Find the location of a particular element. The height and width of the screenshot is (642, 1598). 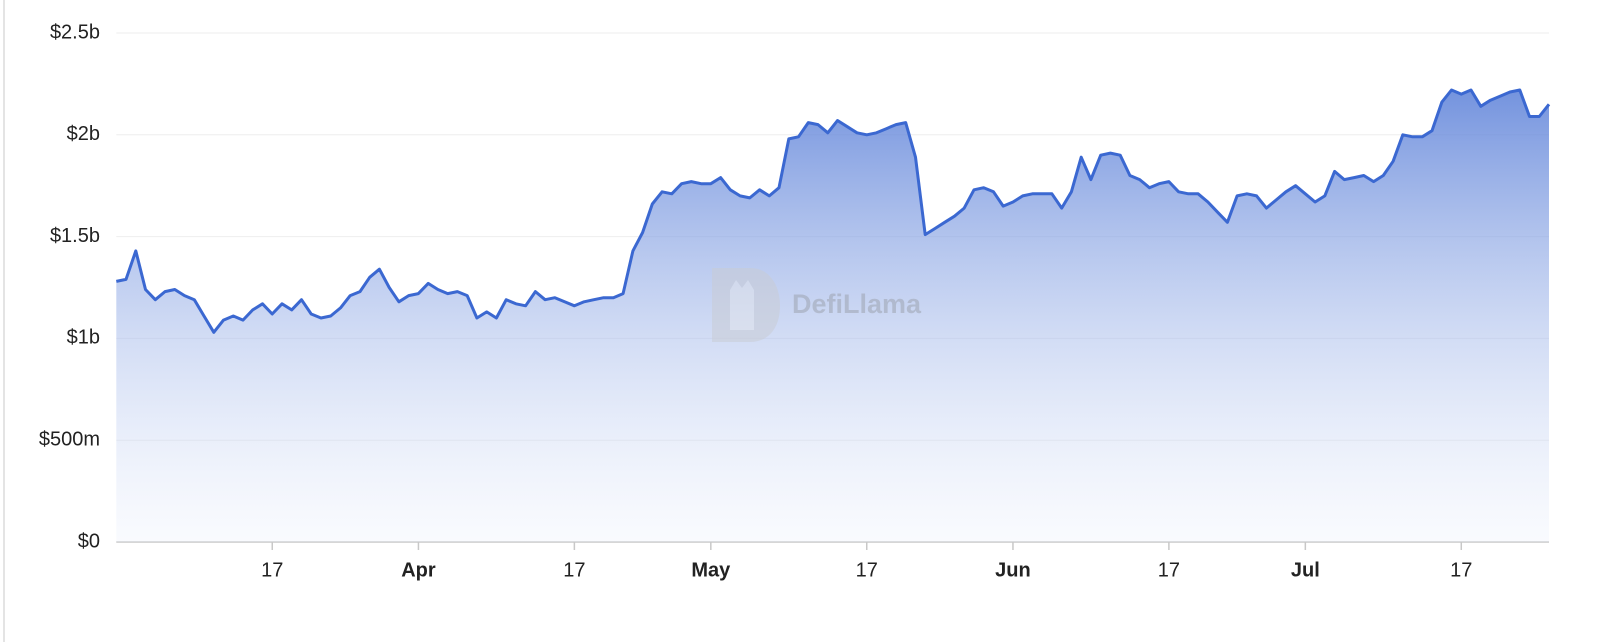

watermark-text: DefiLlama is located at coordinates (857, 304).